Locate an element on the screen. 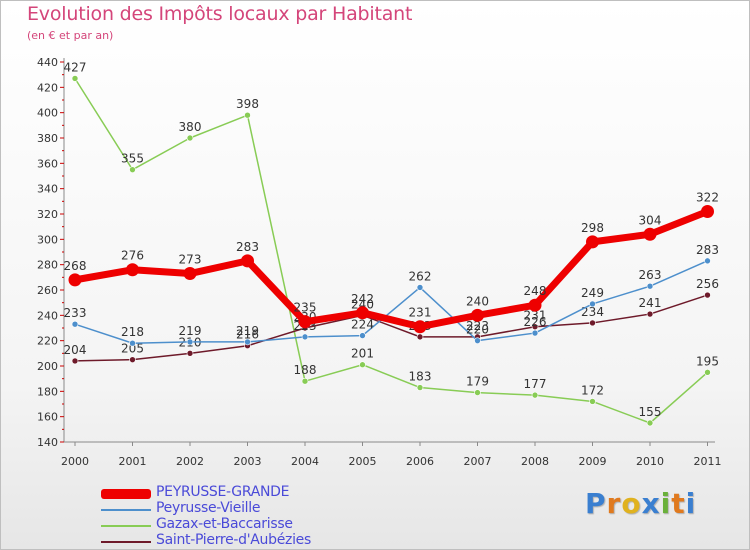 The image size is (750, 550). y-tick-label: 400 is located at coordinates (47, 113).